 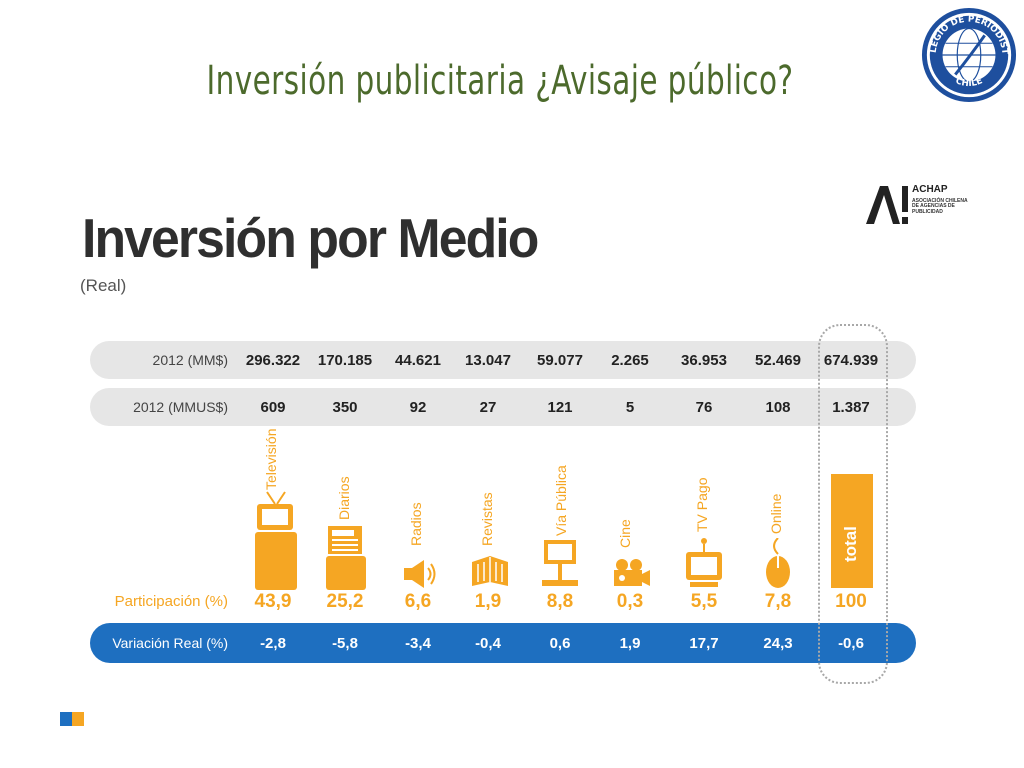 I want to click on value-mm-usd-5: 5, so click(x=630, y=407).